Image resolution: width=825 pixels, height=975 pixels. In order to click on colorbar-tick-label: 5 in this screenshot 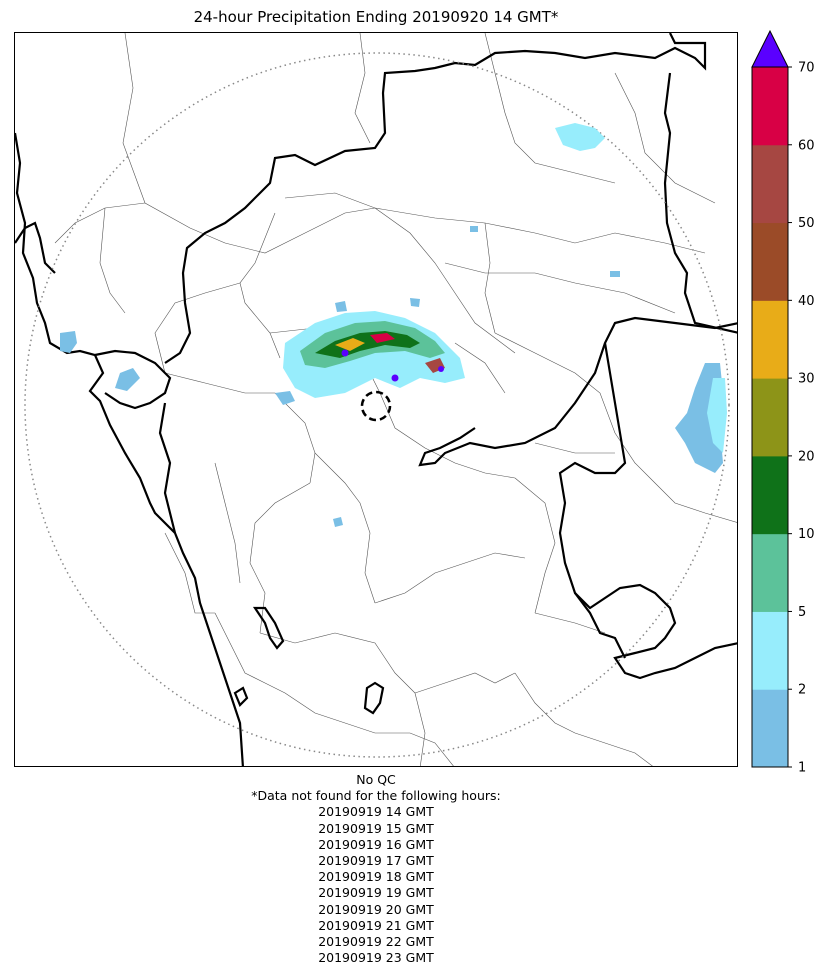, I will do `click(802, 612)`.